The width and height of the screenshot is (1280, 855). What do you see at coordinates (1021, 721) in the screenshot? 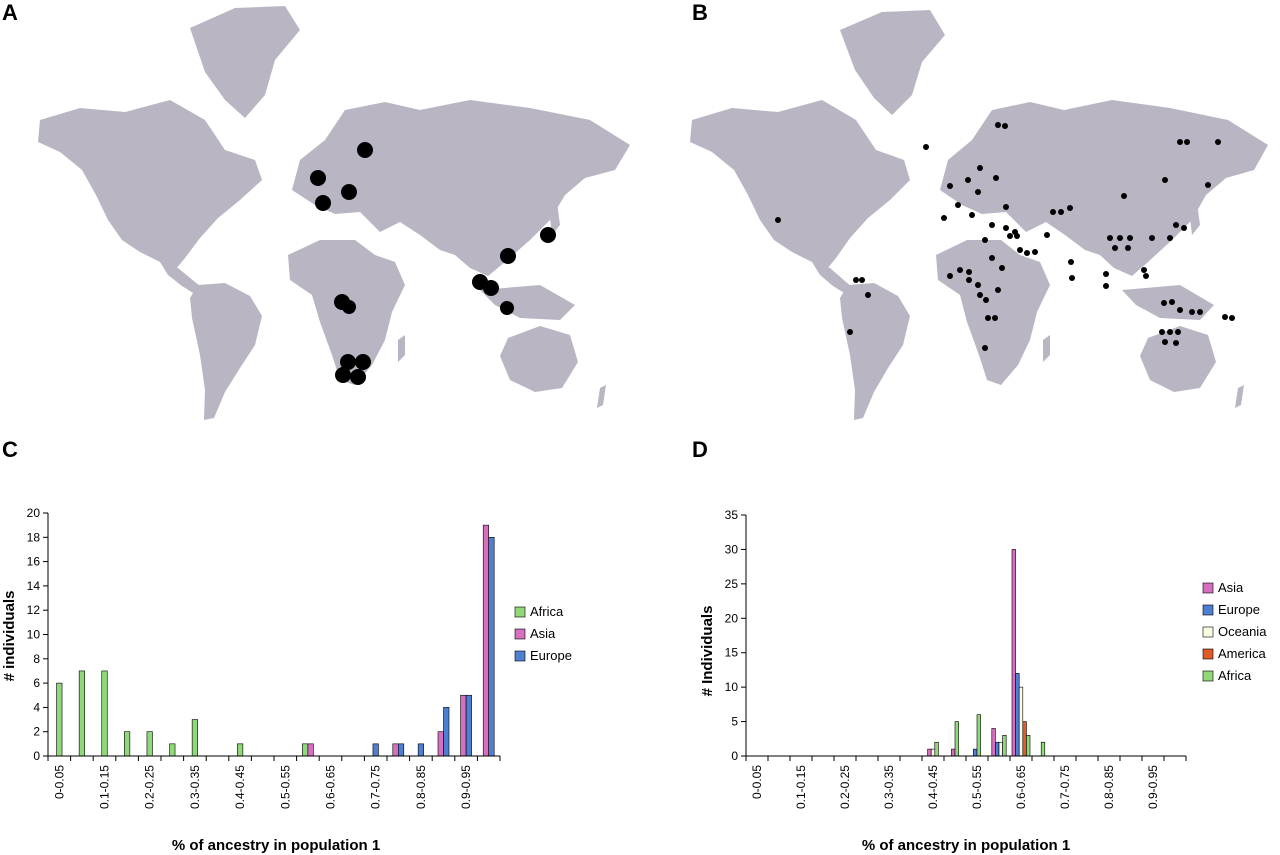
I see `bar-oceania` at bounding box center [1021, 721].